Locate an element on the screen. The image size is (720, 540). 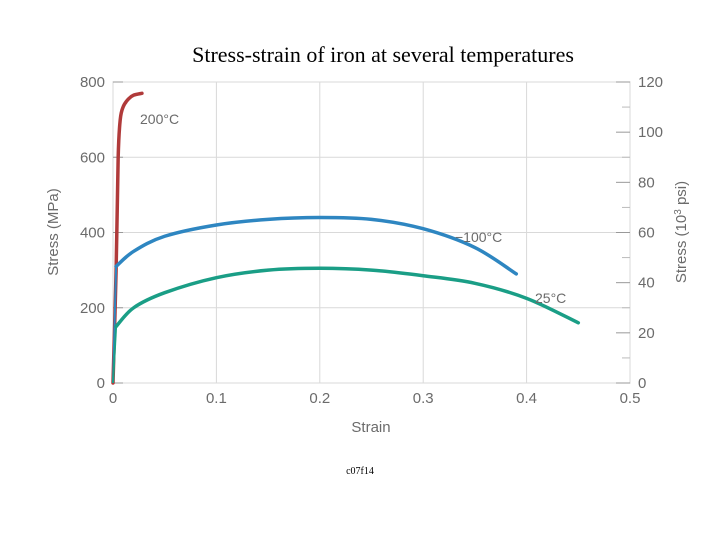
x-tick-label: 0.2 is located at coordinates (319, 398).